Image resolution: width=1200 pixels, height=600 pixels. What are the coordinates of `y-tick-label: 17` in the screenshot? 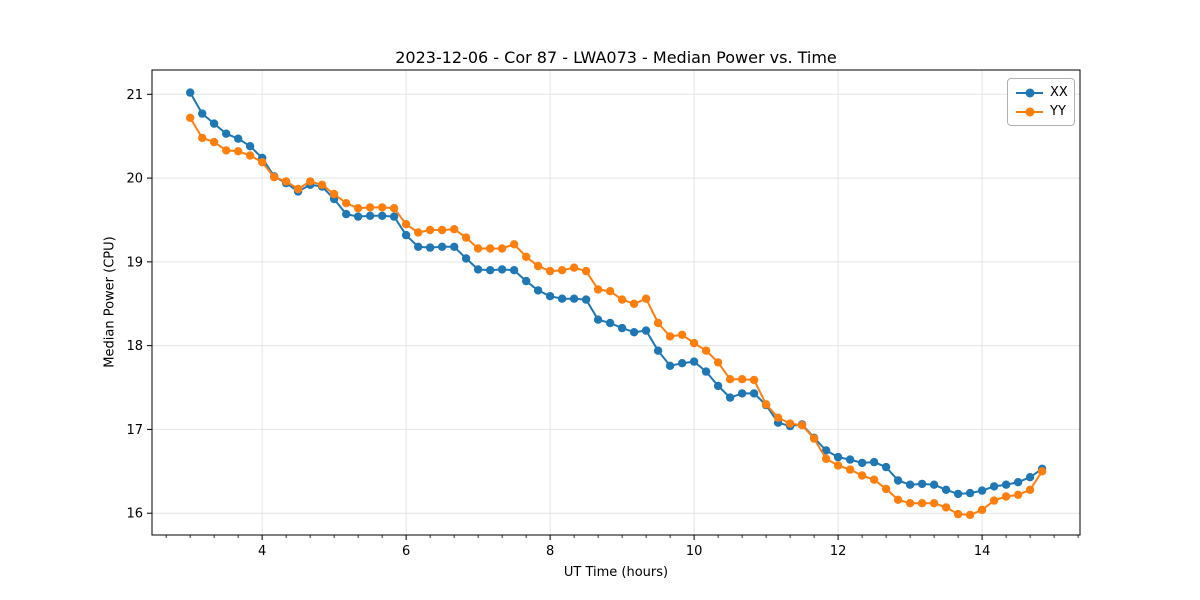 It's located at (134, 430).